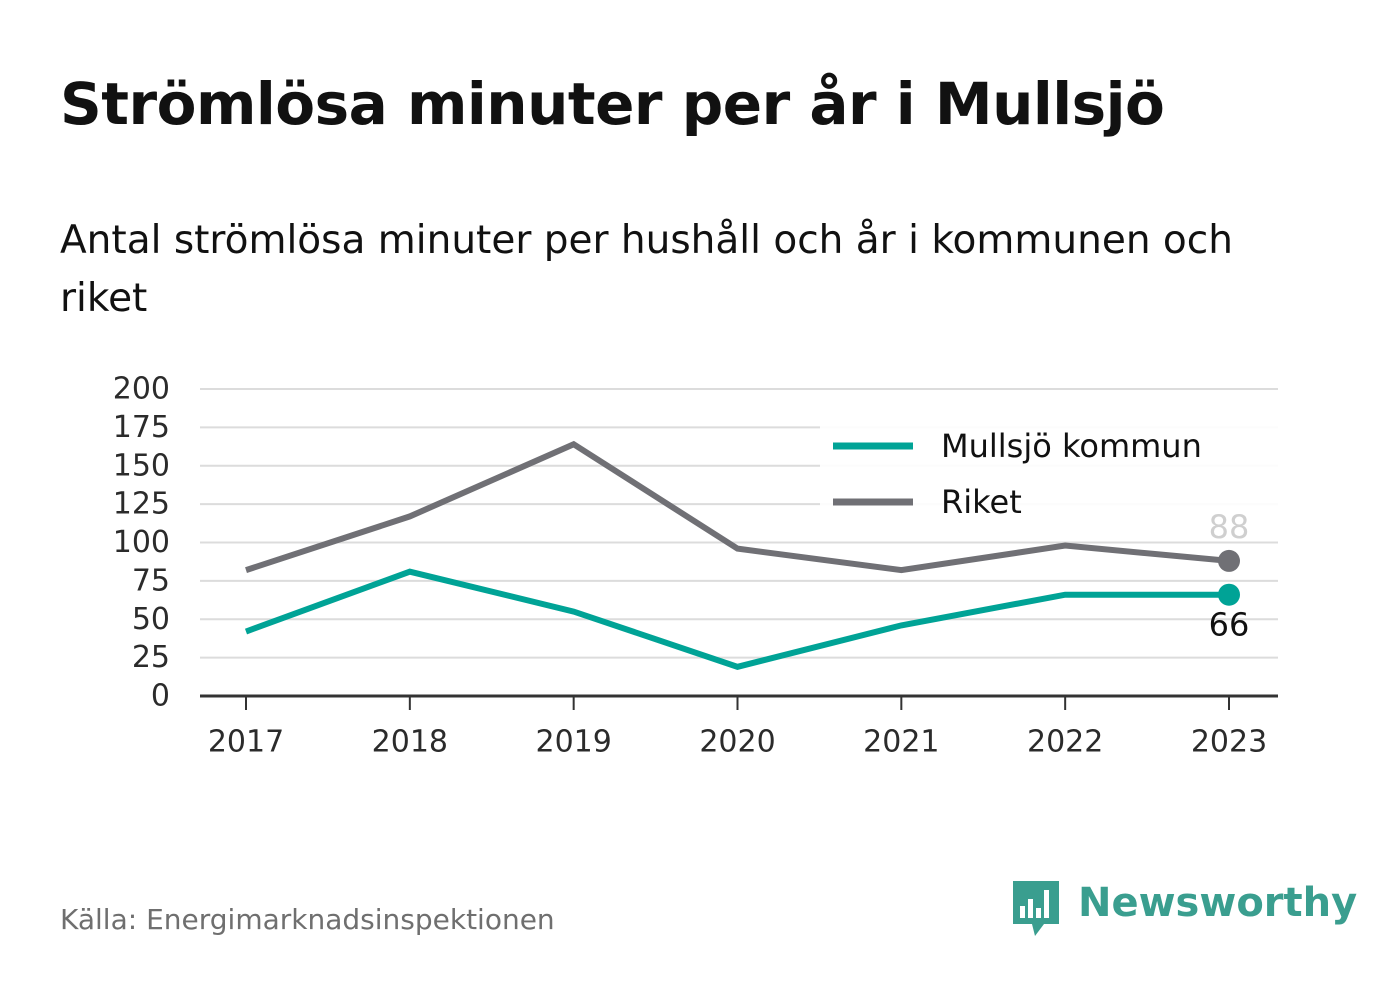  Describe the element at coordinates (612, 104) in the screenshot. I see `chart-title: Strömlösa minuter per år i Mullsjö` at that location.